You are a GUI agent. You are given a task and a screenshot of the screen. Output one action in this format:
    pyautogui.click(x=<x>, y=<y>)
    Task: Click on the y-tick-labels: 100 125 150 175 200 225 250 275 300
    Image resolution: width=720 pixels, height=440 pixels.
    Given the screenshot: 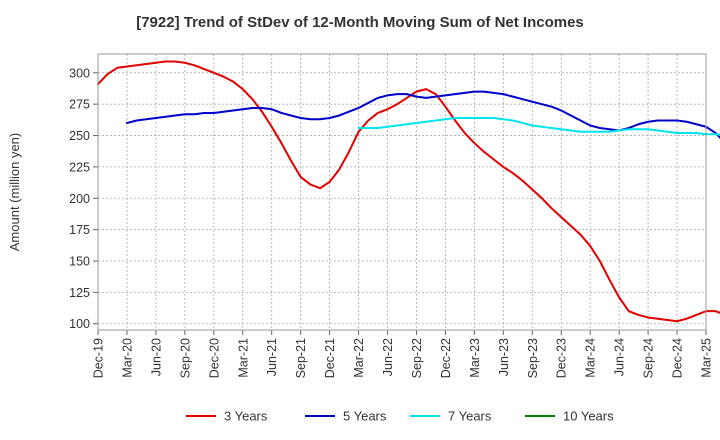 What is the action you would take?
    pyautogui.click(x=83, y=198)
    